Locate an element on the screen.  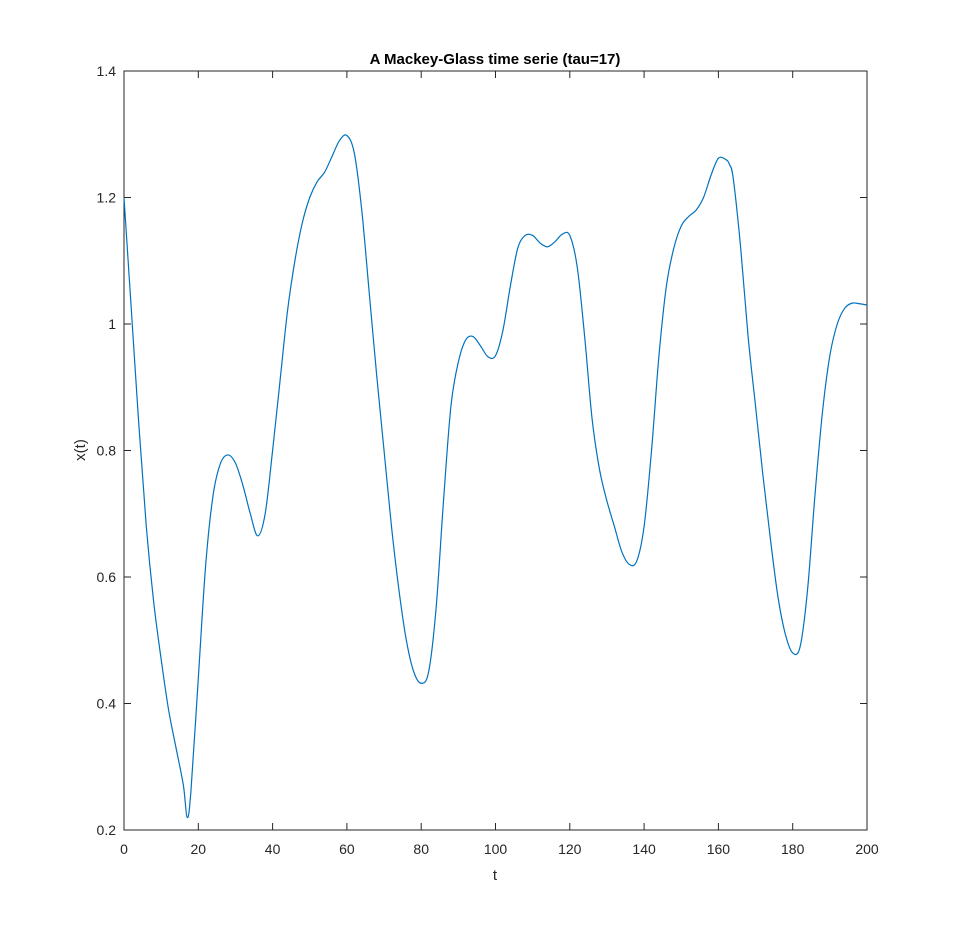
x-tick-label: 180 is located at coordinates (793, 849).